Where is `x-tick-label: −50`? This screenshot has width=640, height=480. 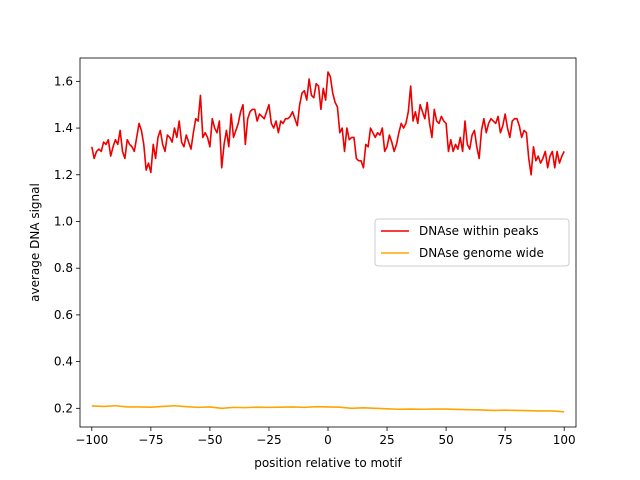 x-tick-label: −50 is located at coordinates (209, 440).